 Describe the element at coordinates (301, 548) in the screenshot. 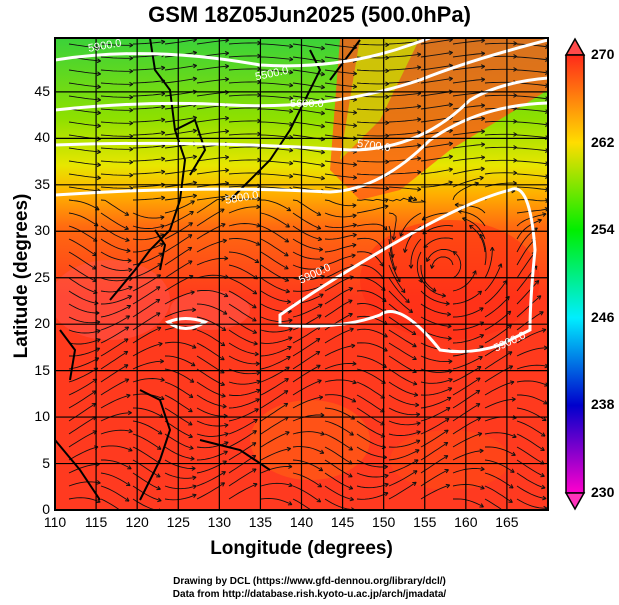

I see `x-axis-label: Longitude (degrees)` at that location.